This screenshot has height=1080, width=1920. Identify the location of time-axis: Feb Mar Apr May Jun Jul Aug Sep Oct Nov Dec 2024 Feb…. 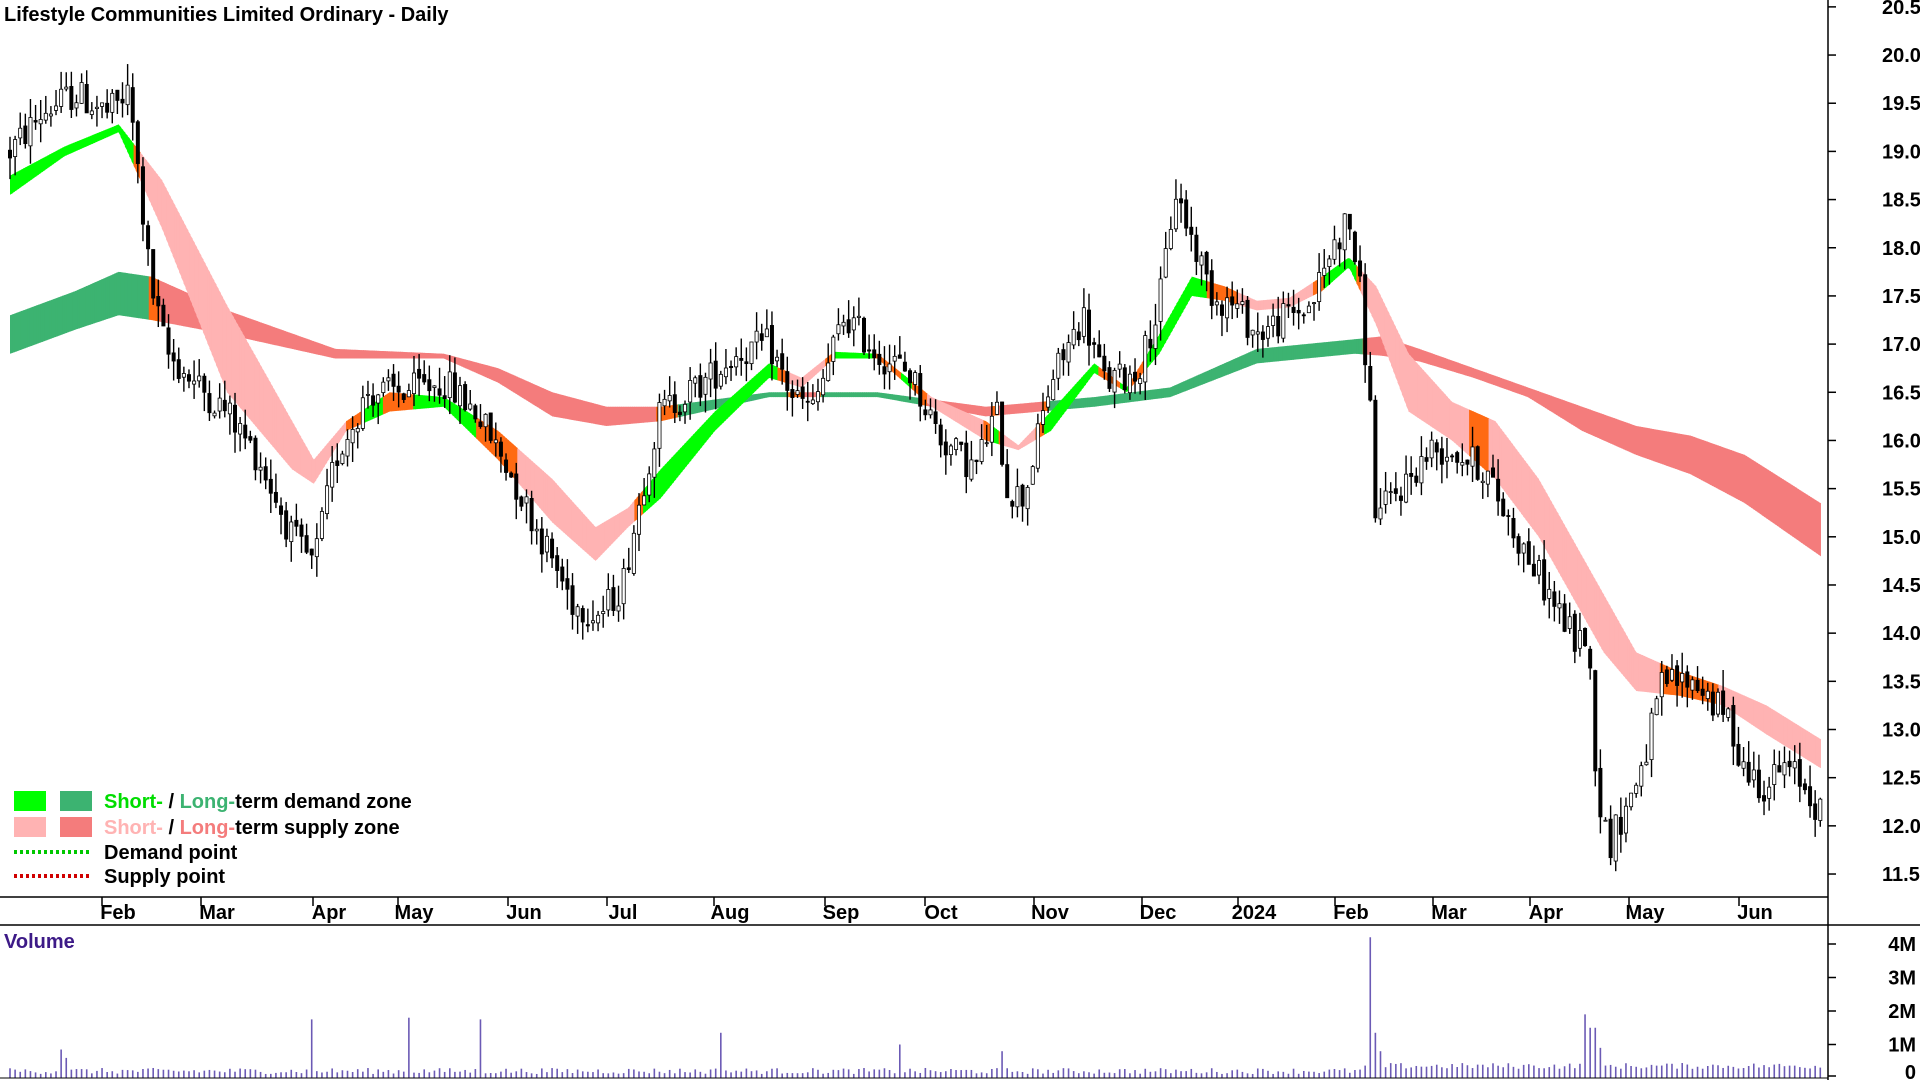
(936, 910).